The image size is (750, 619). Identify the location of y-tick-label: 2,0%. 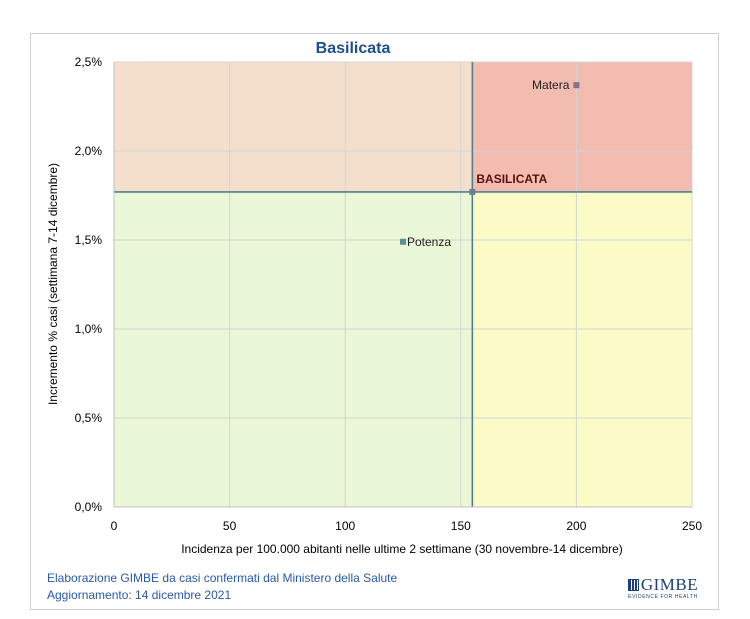
(89, 151).